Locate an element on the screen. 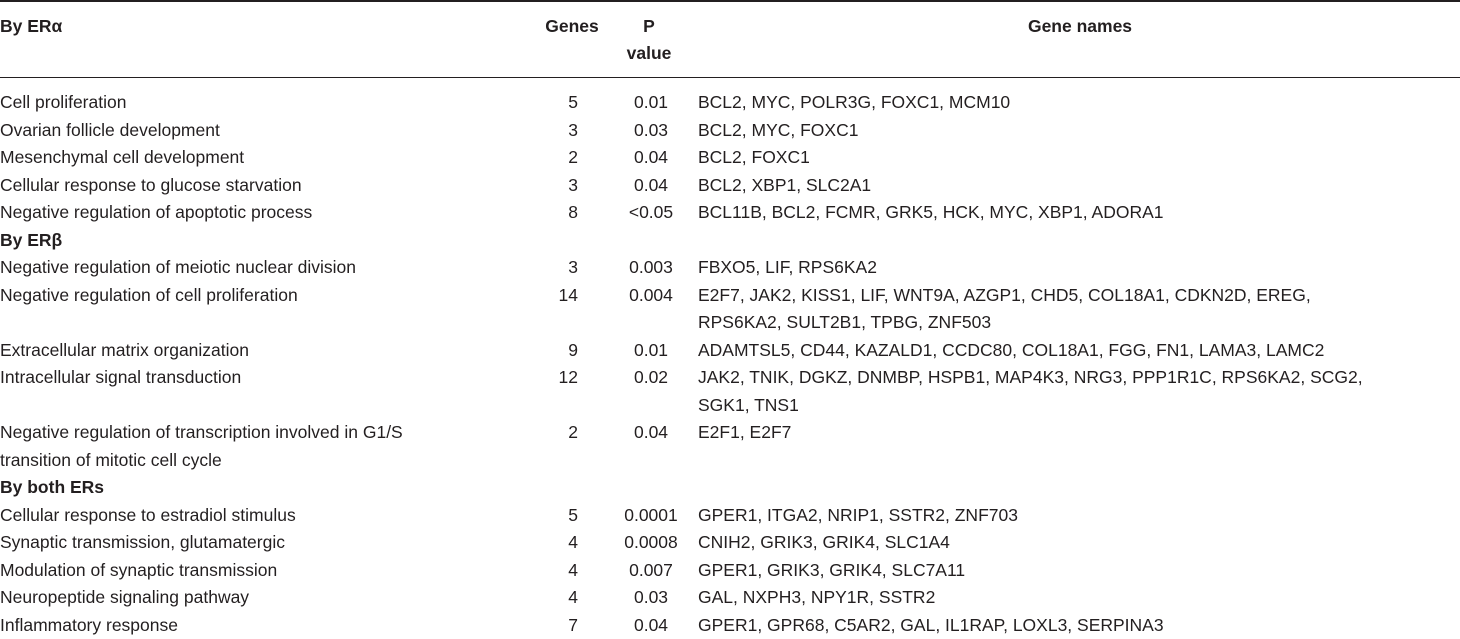 The image size is (1460, 639). go-term-line: transition of mitotic cell cycle is located at coordinates (270, 461).